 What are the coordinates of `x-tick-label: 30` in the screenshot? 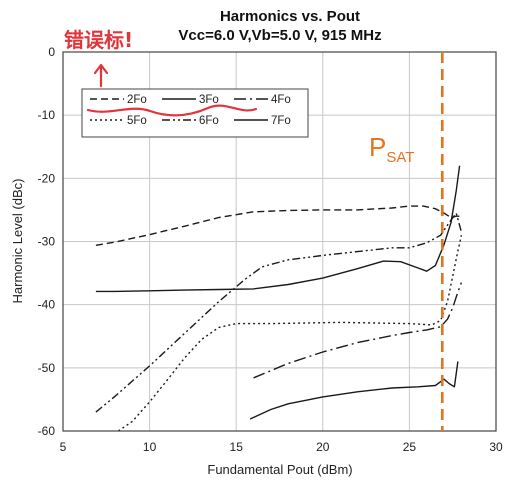 It's located at (496, 447).